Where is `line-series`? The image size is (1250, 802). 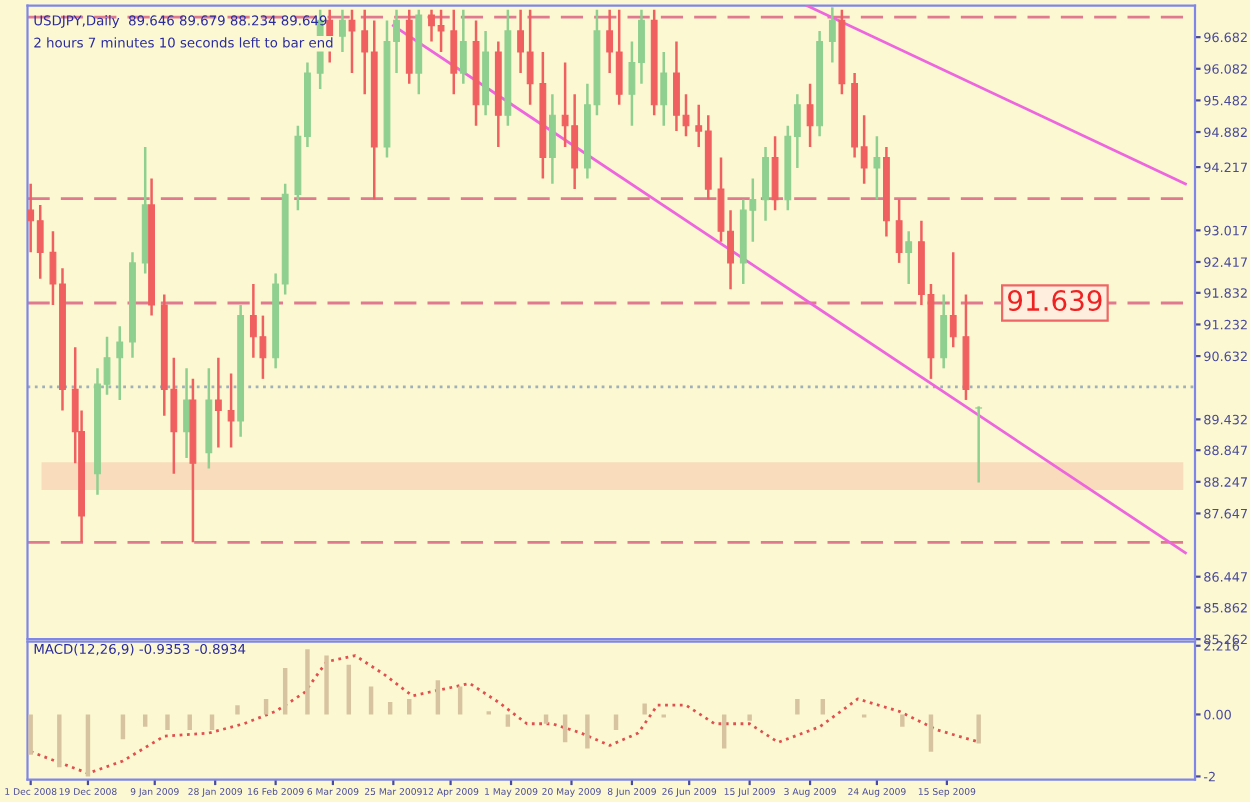
line-series is located at coordinates (505, 714).